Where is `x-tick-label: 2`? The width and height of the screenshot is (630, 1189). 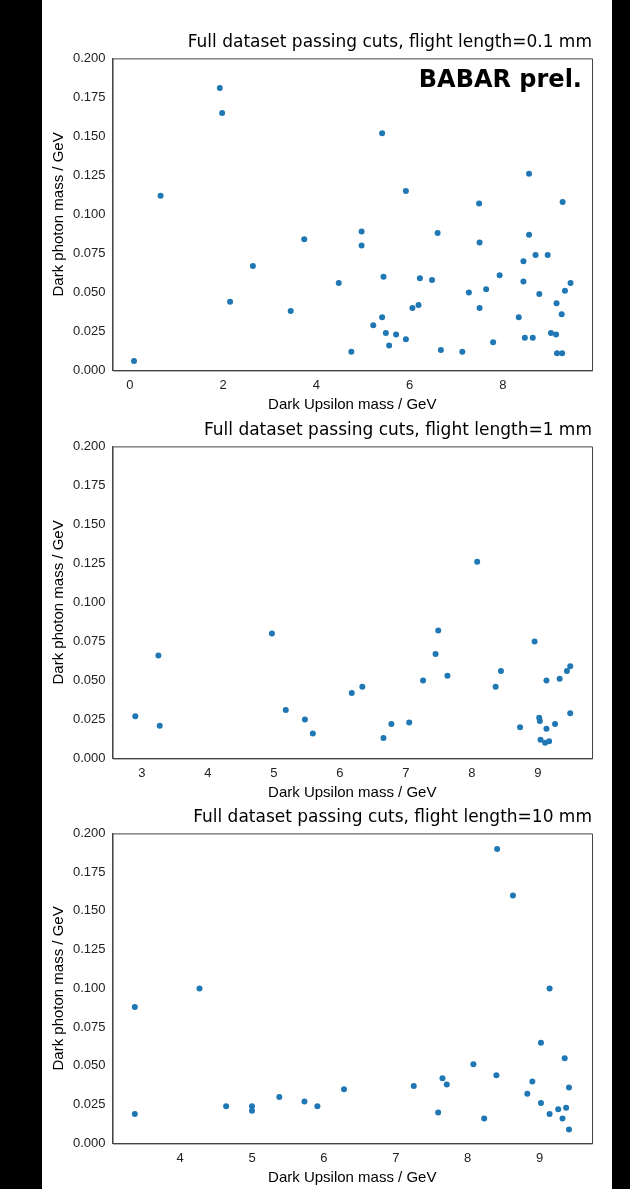
x-tick-label: 2 is located at coordinates (223, 384).